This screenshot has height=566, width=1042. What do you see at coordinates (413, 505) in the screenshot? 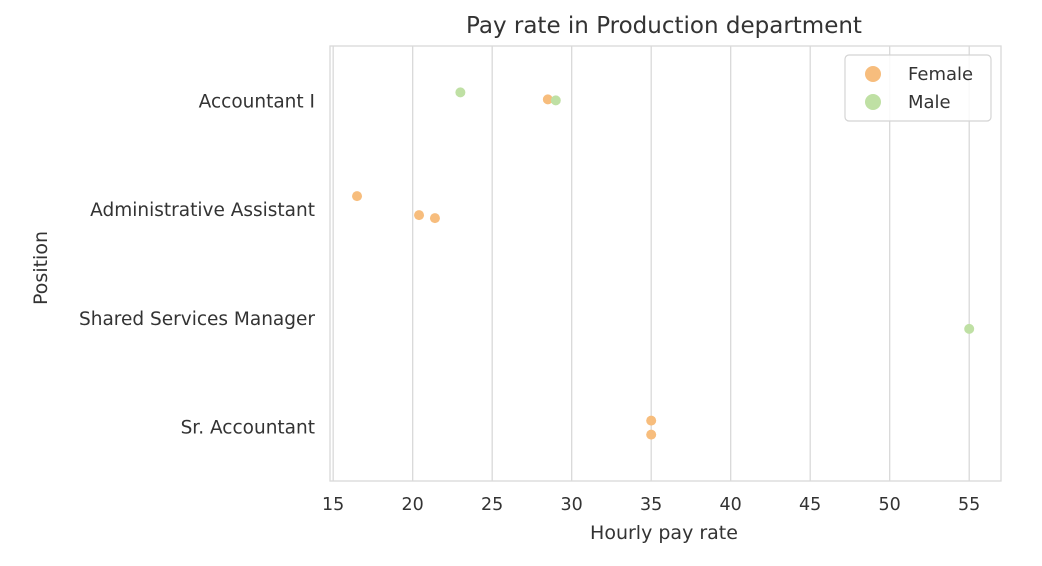
I see `x-tick-label: 20` at bounding box center [413, 505].